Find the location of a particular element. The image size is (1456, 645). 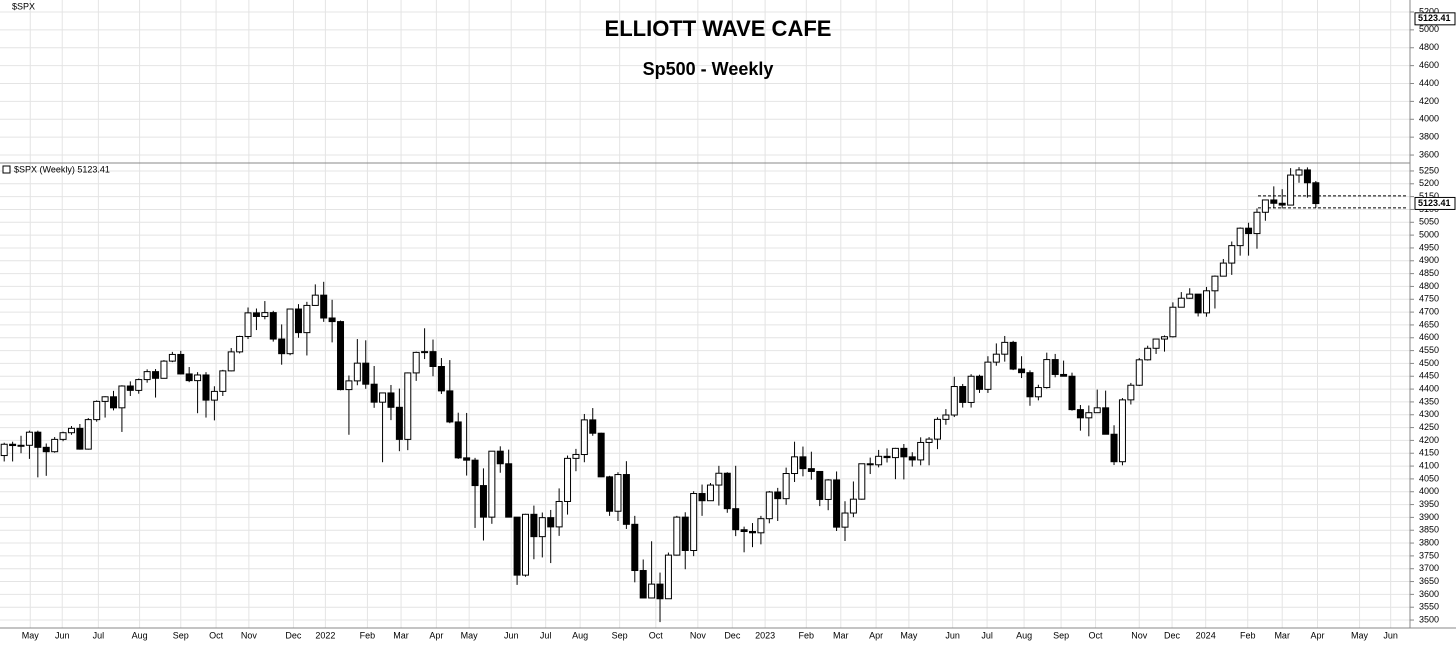

y-tick-label: 4700 is located at coordinates (1429, 311).